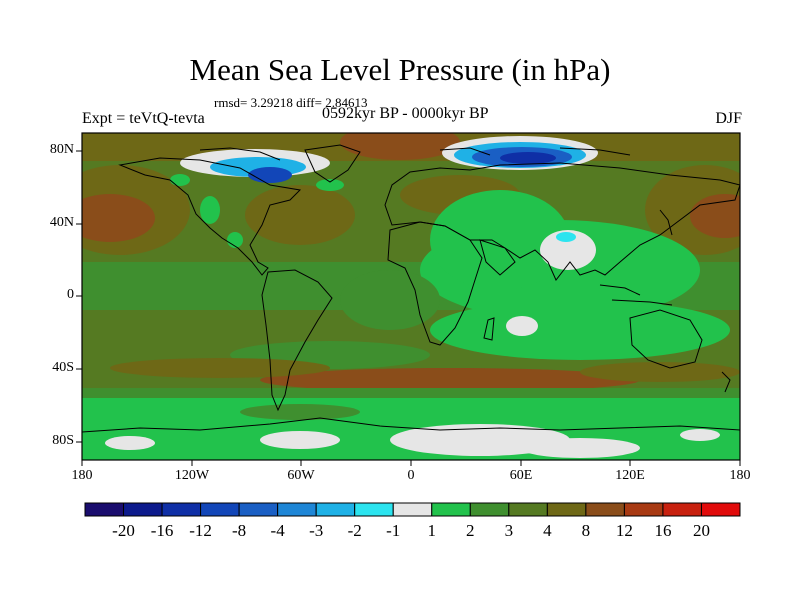 The height and width of the screenshot is (600, 800). What do you see at coordinates (291, 102) in the screenshot?
I see `stats-label: rmsd= 3.29218 diff= 2.84613` at bounding box center [291, 102].